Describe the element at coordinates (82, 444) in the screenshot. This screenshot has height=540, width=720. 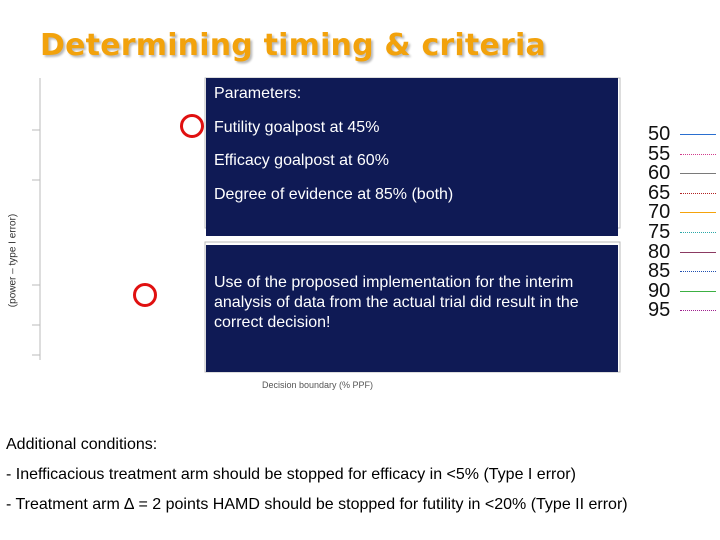
I see `additional-heading: Additional conditions:` at that location.